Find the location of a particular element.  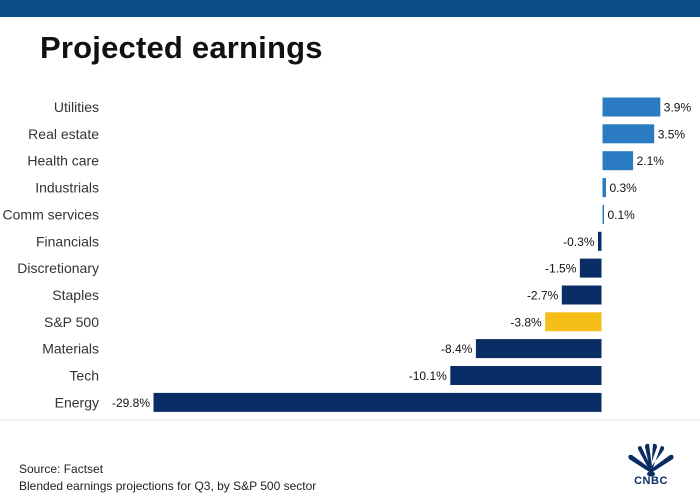

bar-staples is located at coordinates (581, 295).